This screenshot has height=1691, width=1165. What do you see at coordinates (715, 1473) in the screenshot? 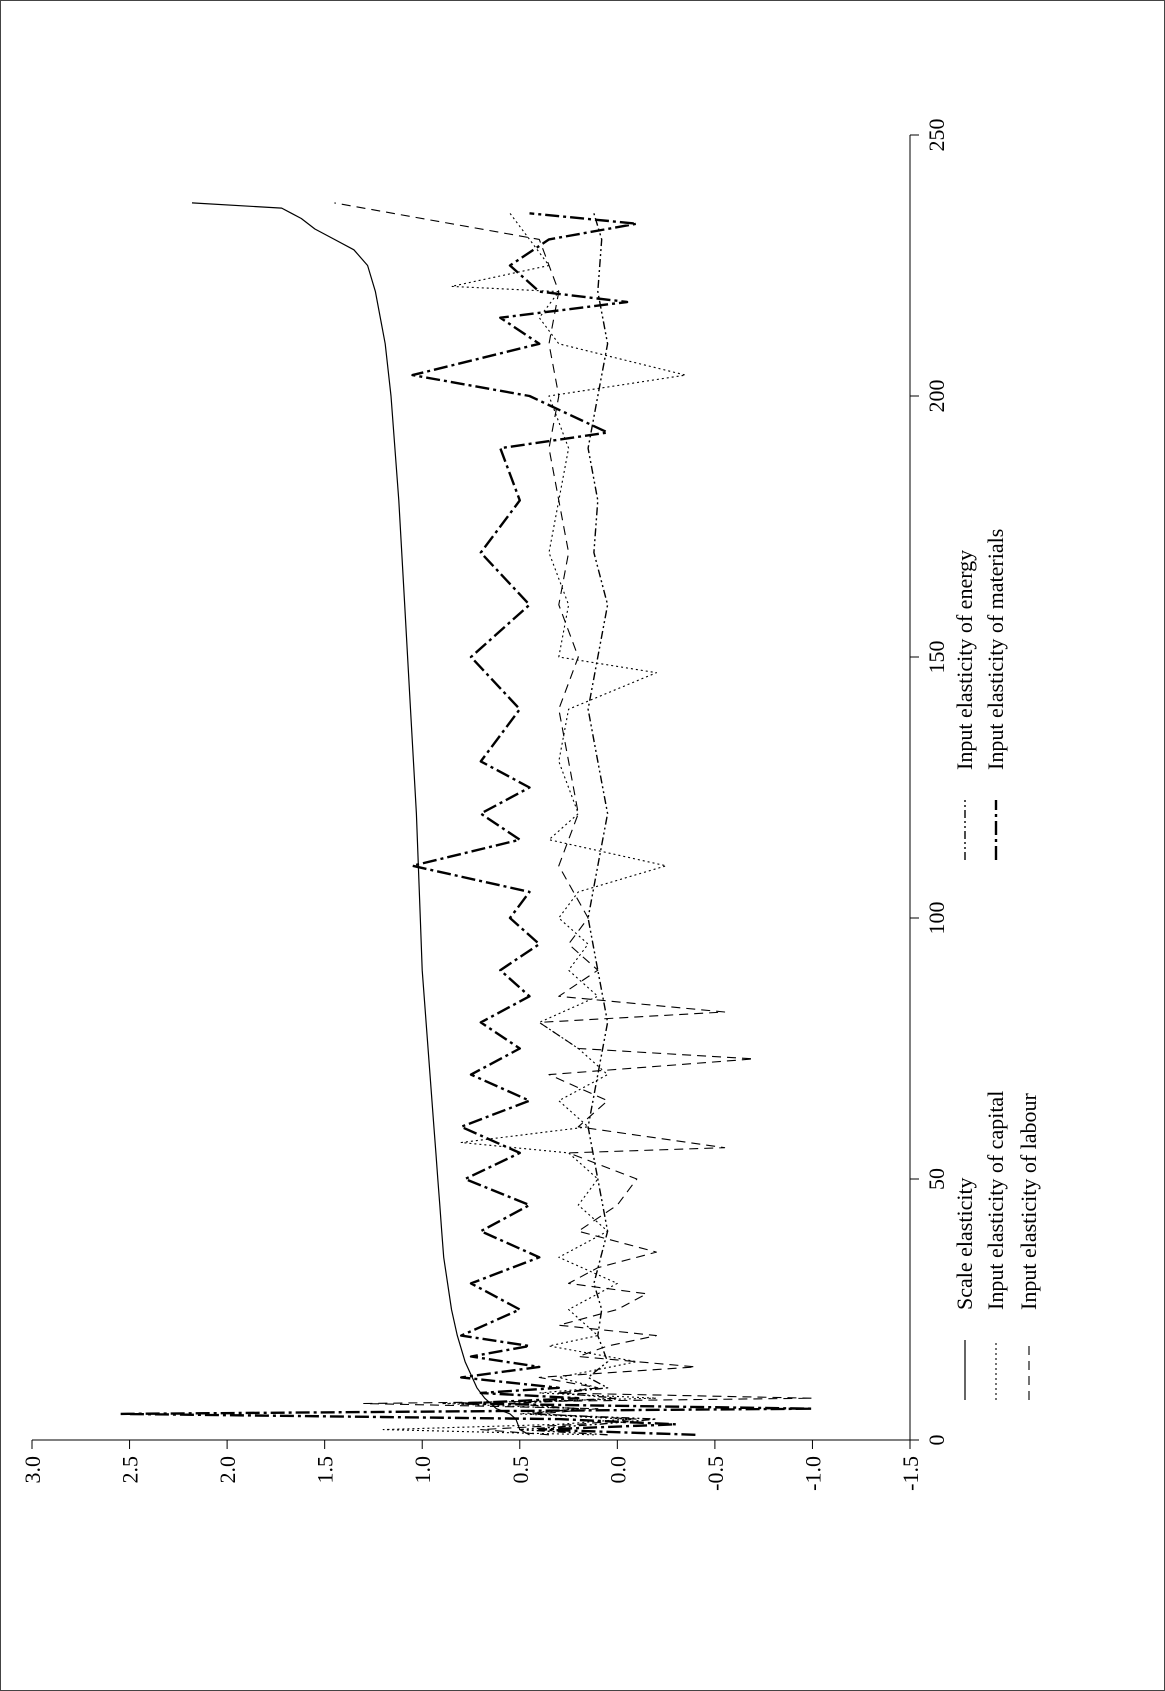
I see `y-tick-label: -0.5` at bounding box center [715, 1473].